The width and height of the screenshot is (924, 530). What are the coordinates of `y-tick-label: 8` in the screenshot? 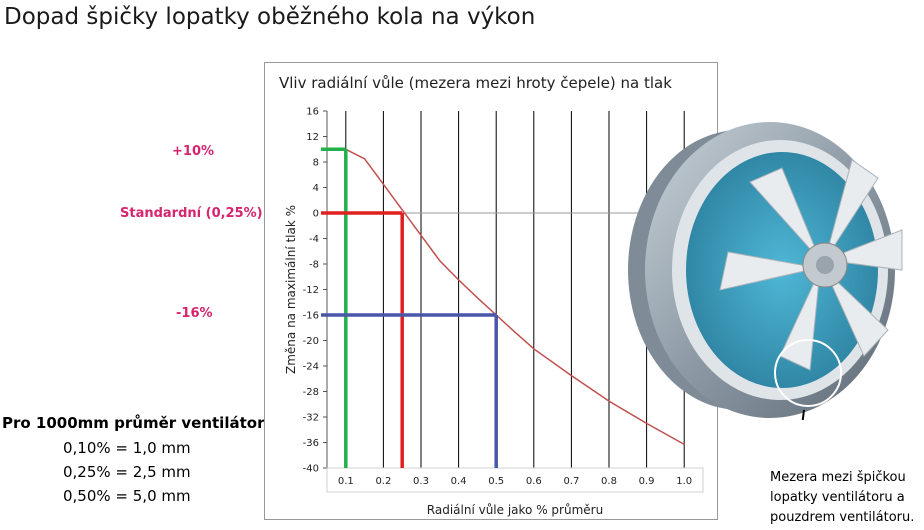 It's located at (316, 163).